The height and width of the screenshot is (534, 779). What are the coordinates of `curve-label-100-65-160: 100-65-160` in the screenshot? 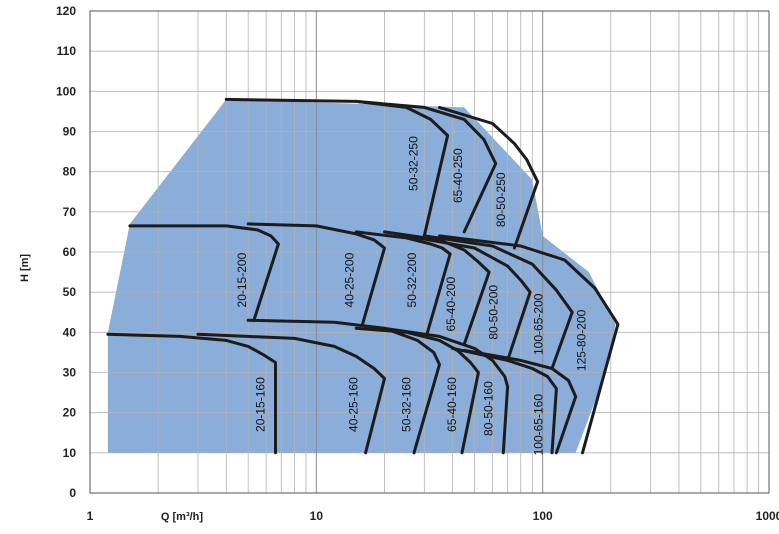 It's located at (539, 425).